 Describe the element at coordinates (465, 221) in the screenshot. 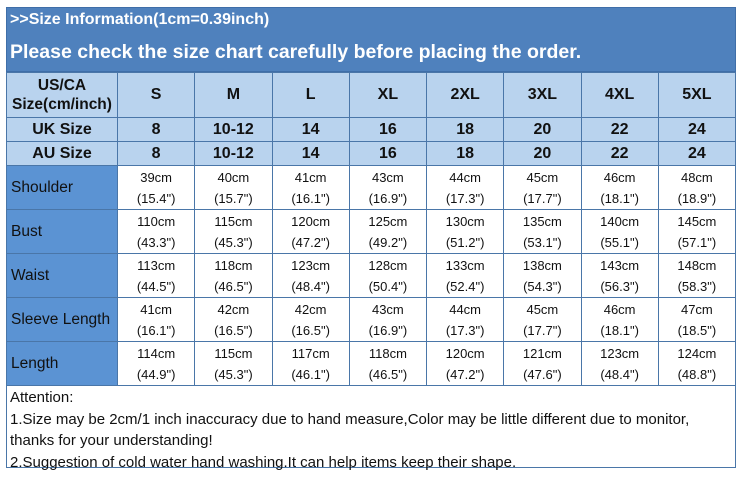

I see `cm-value: 130cm` at that location.